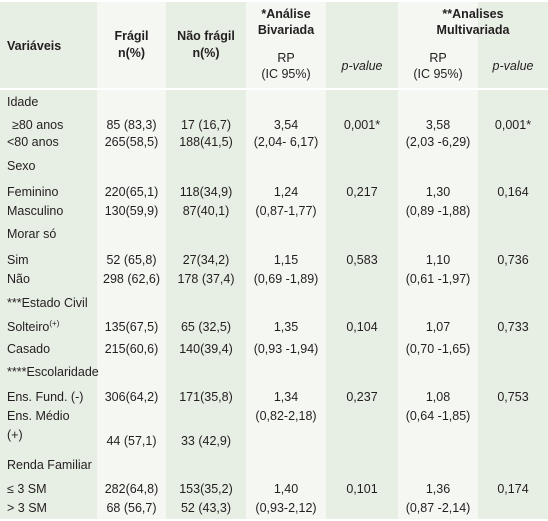 This screenshot has height=521, width=548. What do you see at coordinates (286, 279) in the screenshot?
I see `cell-ci-bivariada: (0,69 -1,89)` at bounding box center [286, 279].